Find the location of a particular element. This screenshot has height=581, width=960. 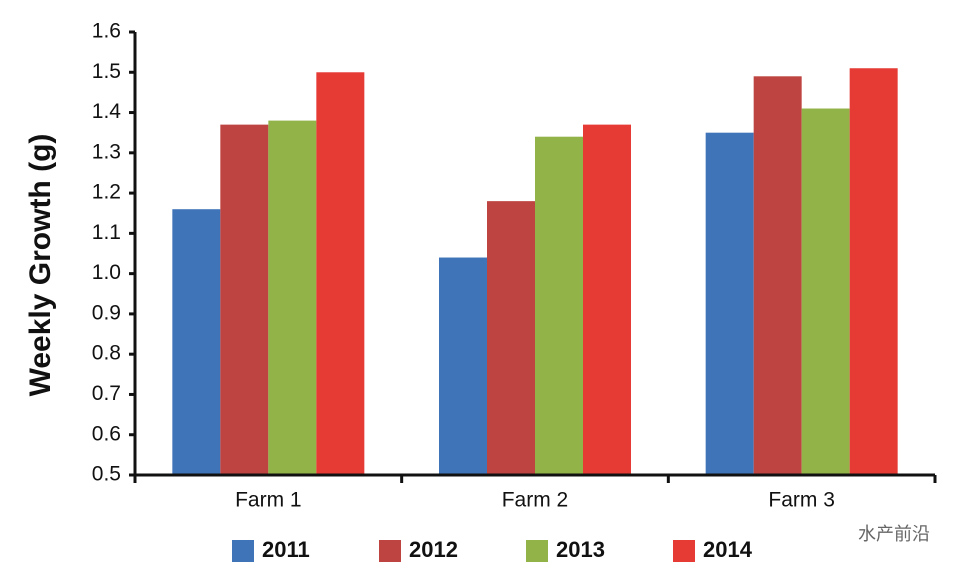

y-tick-label: 0.7 is located at coordinates (106, 393).